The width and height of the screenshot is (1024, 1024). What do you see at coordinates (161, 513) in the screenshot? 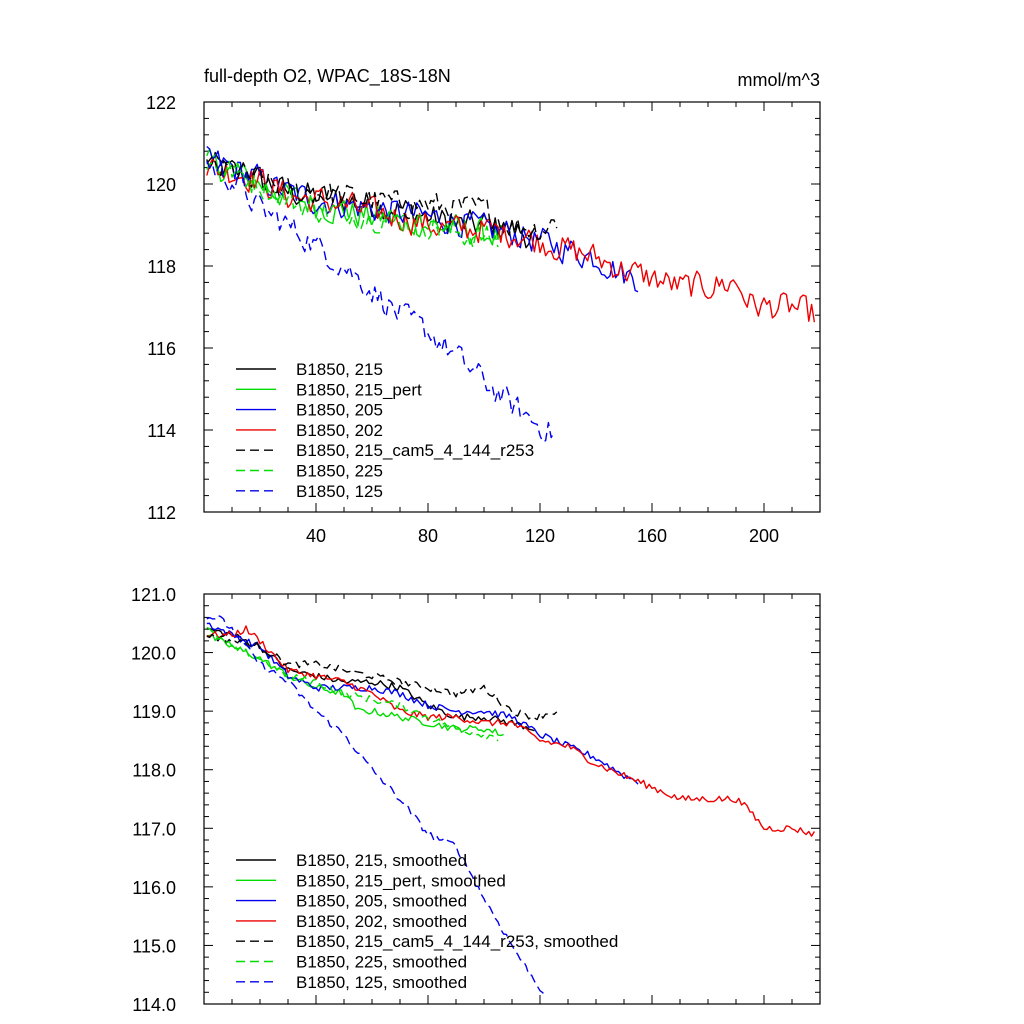
I see `y-tick-label: 112` at bounding box center [161, 513].